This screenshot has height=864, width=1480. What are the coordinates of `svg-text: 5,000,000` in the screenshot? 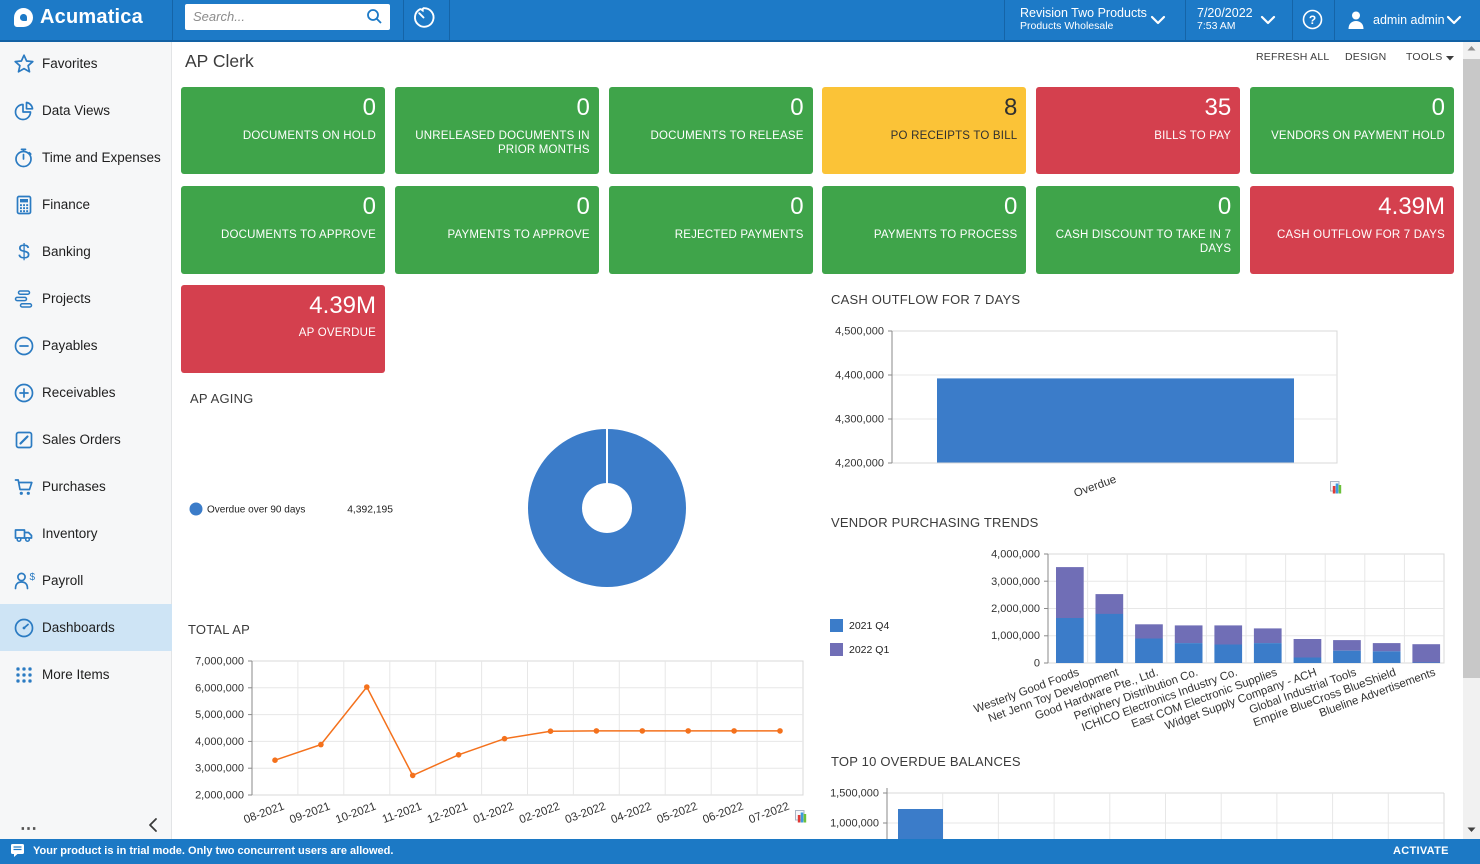 It's located at (219, 715).